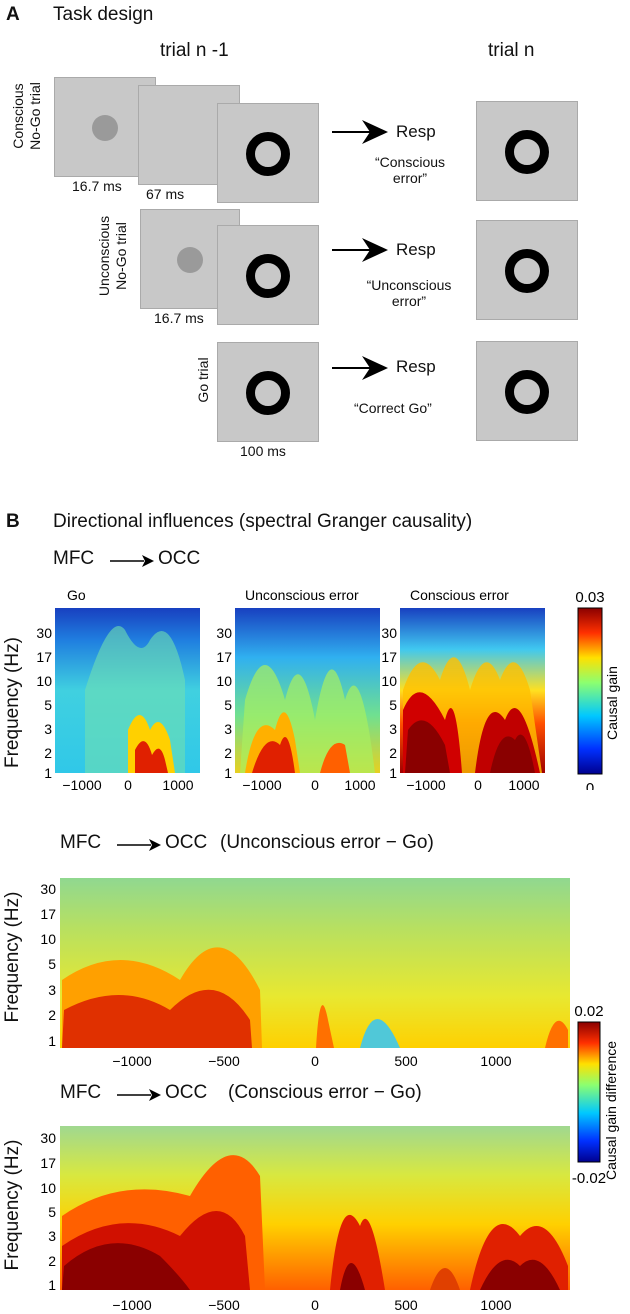 This screenshot has width=630, height=1314. What do you see at coordinates (52, 1015) in the screenshot?
I see `ytick-d1-2: 2` at bounding box center [52, 1015].